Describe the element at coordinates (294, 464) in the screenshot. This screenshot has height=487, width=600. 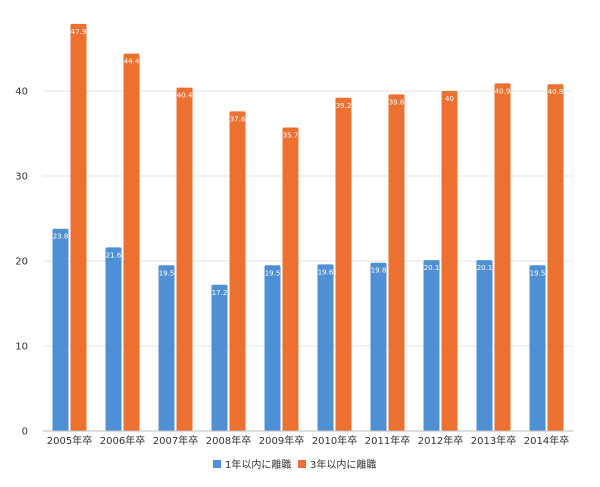
I see `legend: 1年以内に離職 3年以内に離職` at that location.